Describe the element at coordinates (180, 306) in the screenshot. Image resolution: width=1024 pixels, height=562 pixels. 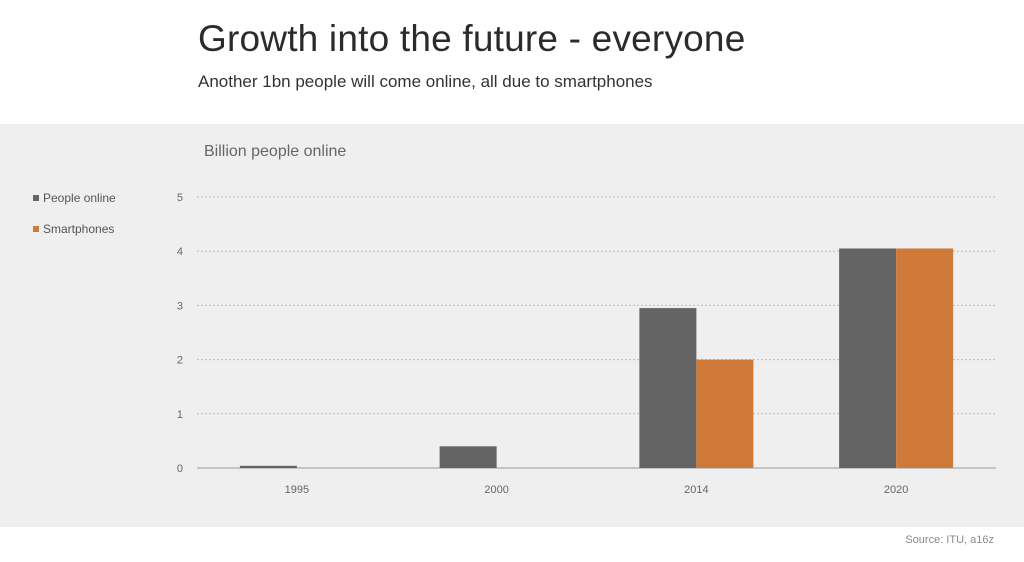
I see `y-tick-label: 3` at that location.